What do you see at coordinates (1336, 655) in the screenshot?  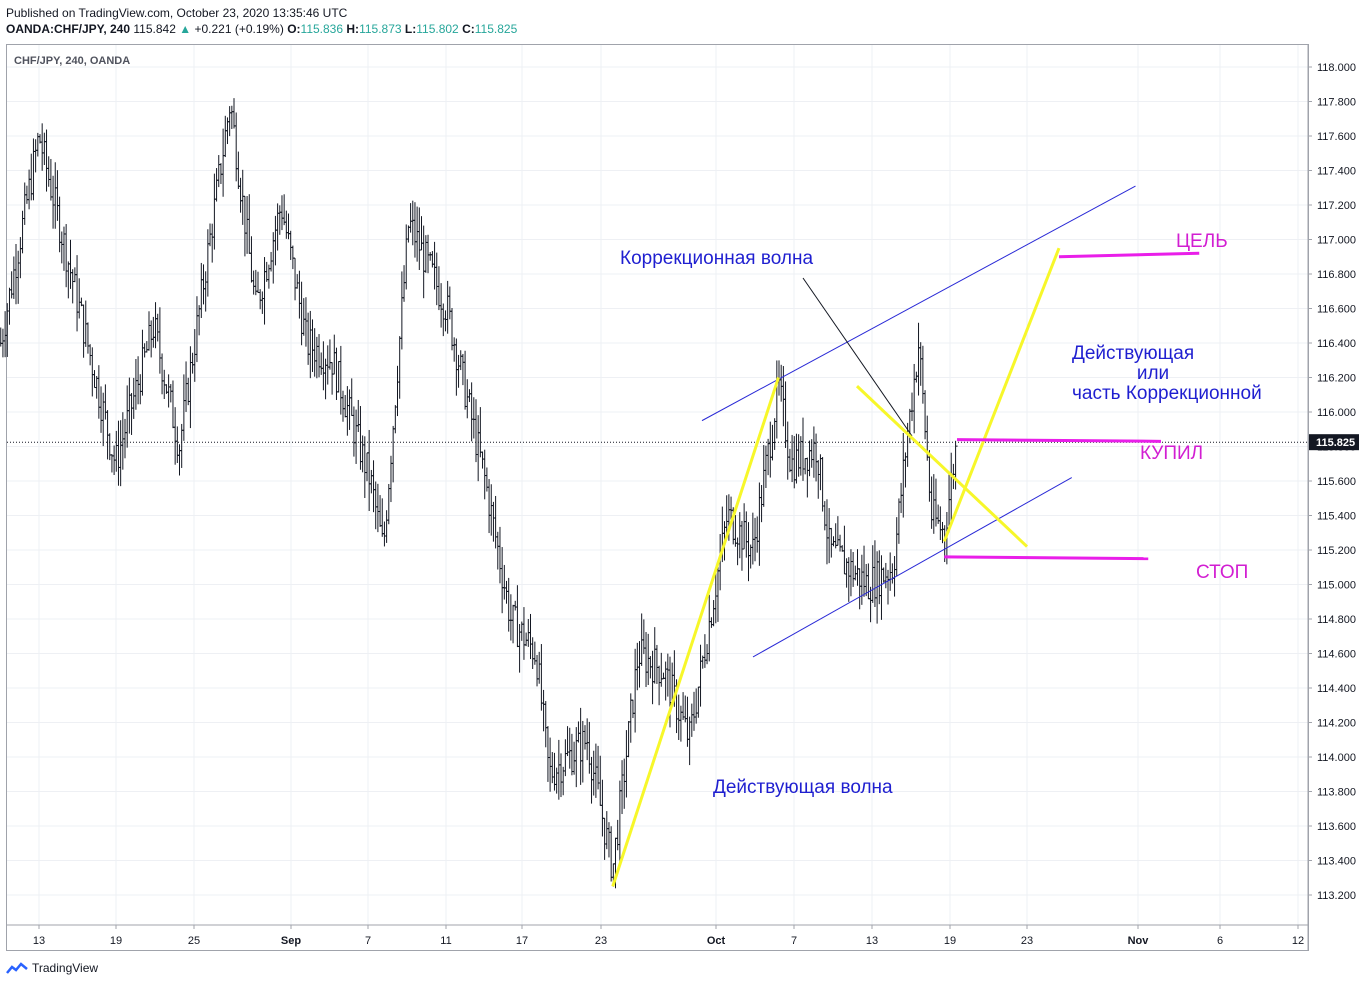 I see `y-tick-label: 114.600` at bounding box center [1336, 655].